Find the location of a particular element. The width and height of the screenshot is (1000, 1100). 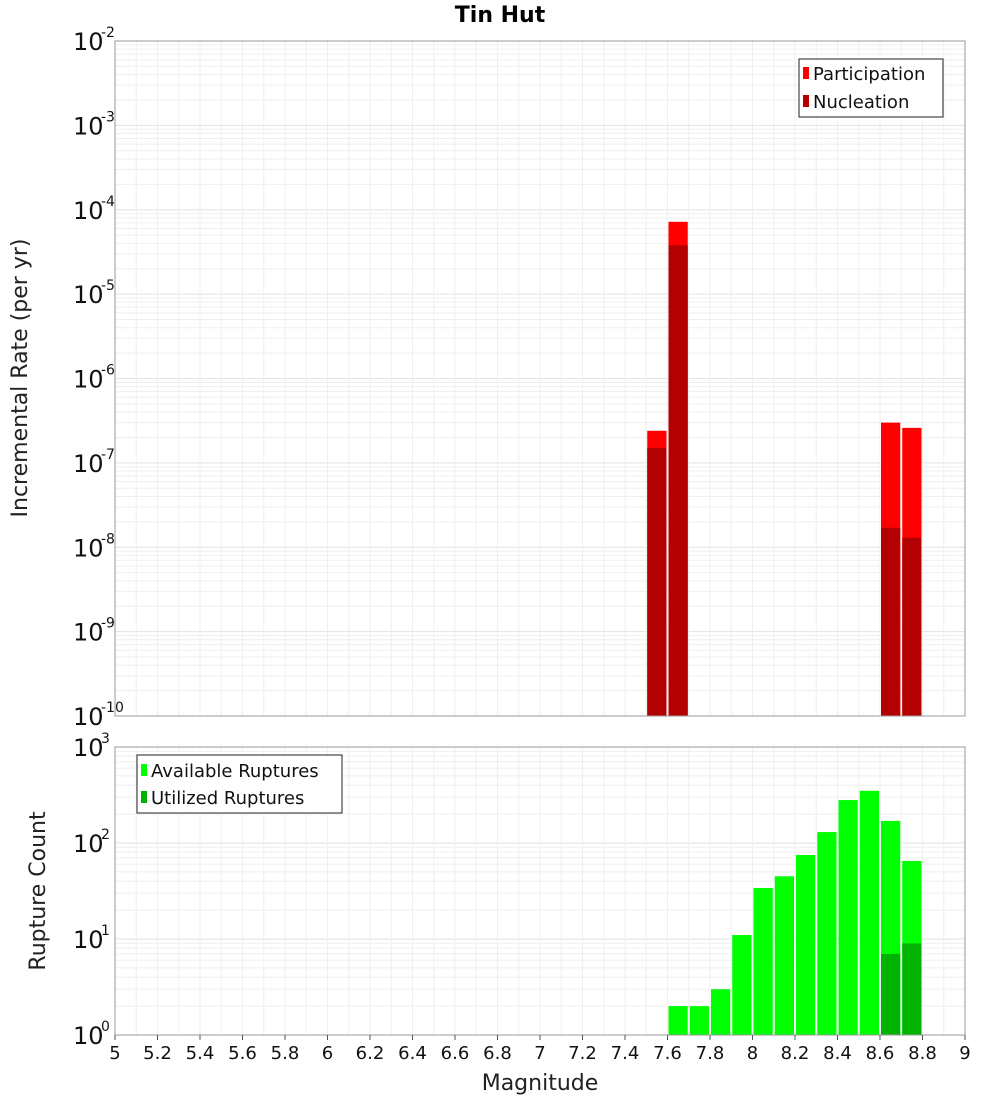

x-tick-label: 7.6 is located at coordinates (667, 1053).